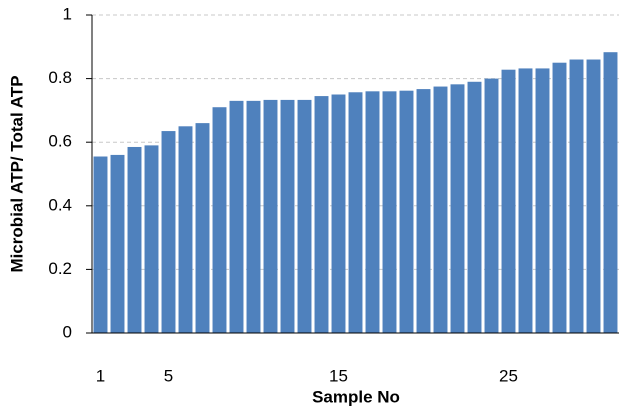 This screenshot has width=620, height=416. I want to click on y-tick-label: 0.4, so click(60, 204).